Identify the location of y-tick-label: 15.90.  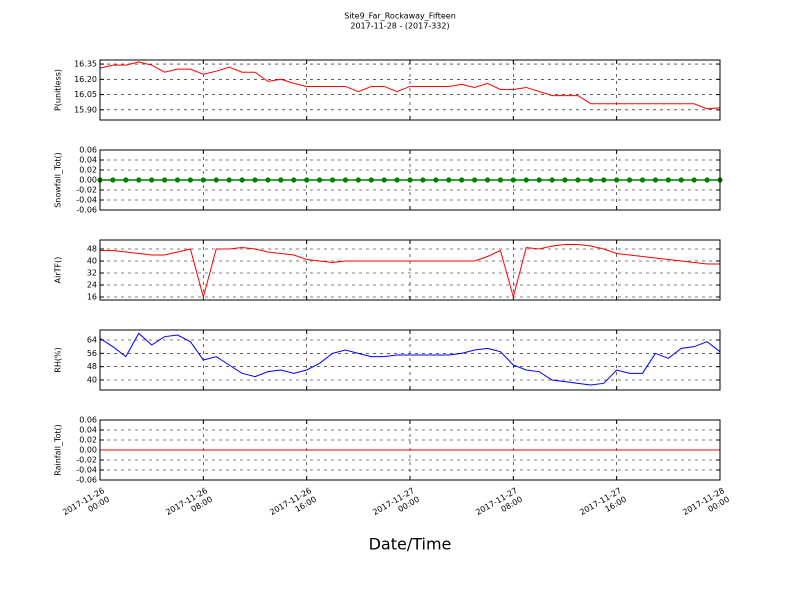
(85, 109).